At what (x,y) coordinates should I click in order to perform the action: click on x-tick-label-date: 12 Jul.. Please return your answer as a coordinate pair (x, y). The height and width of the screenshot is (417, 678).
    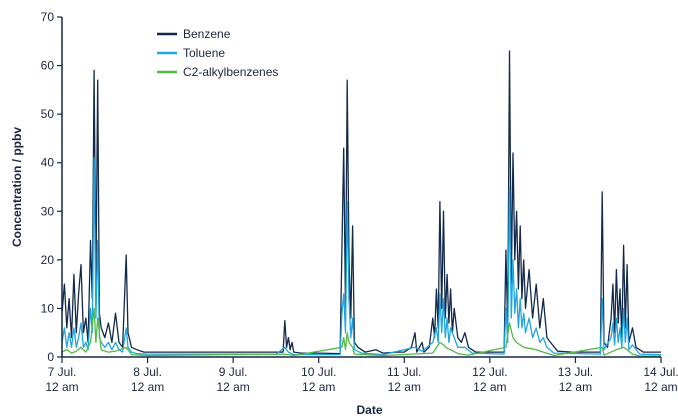
    Looking at the image, I should click on (489, 372).